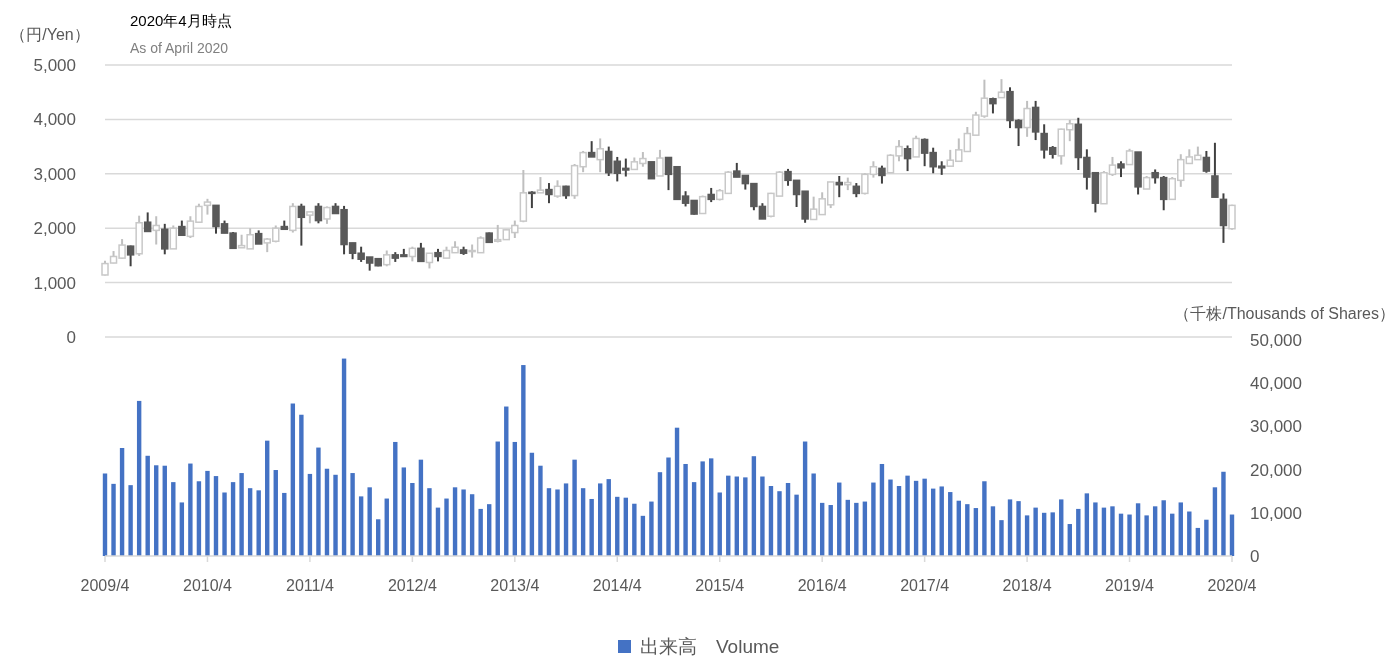 This screenshot has width=1398, height=661. I want to click on y-tick-label: 0, so click(71, 337).